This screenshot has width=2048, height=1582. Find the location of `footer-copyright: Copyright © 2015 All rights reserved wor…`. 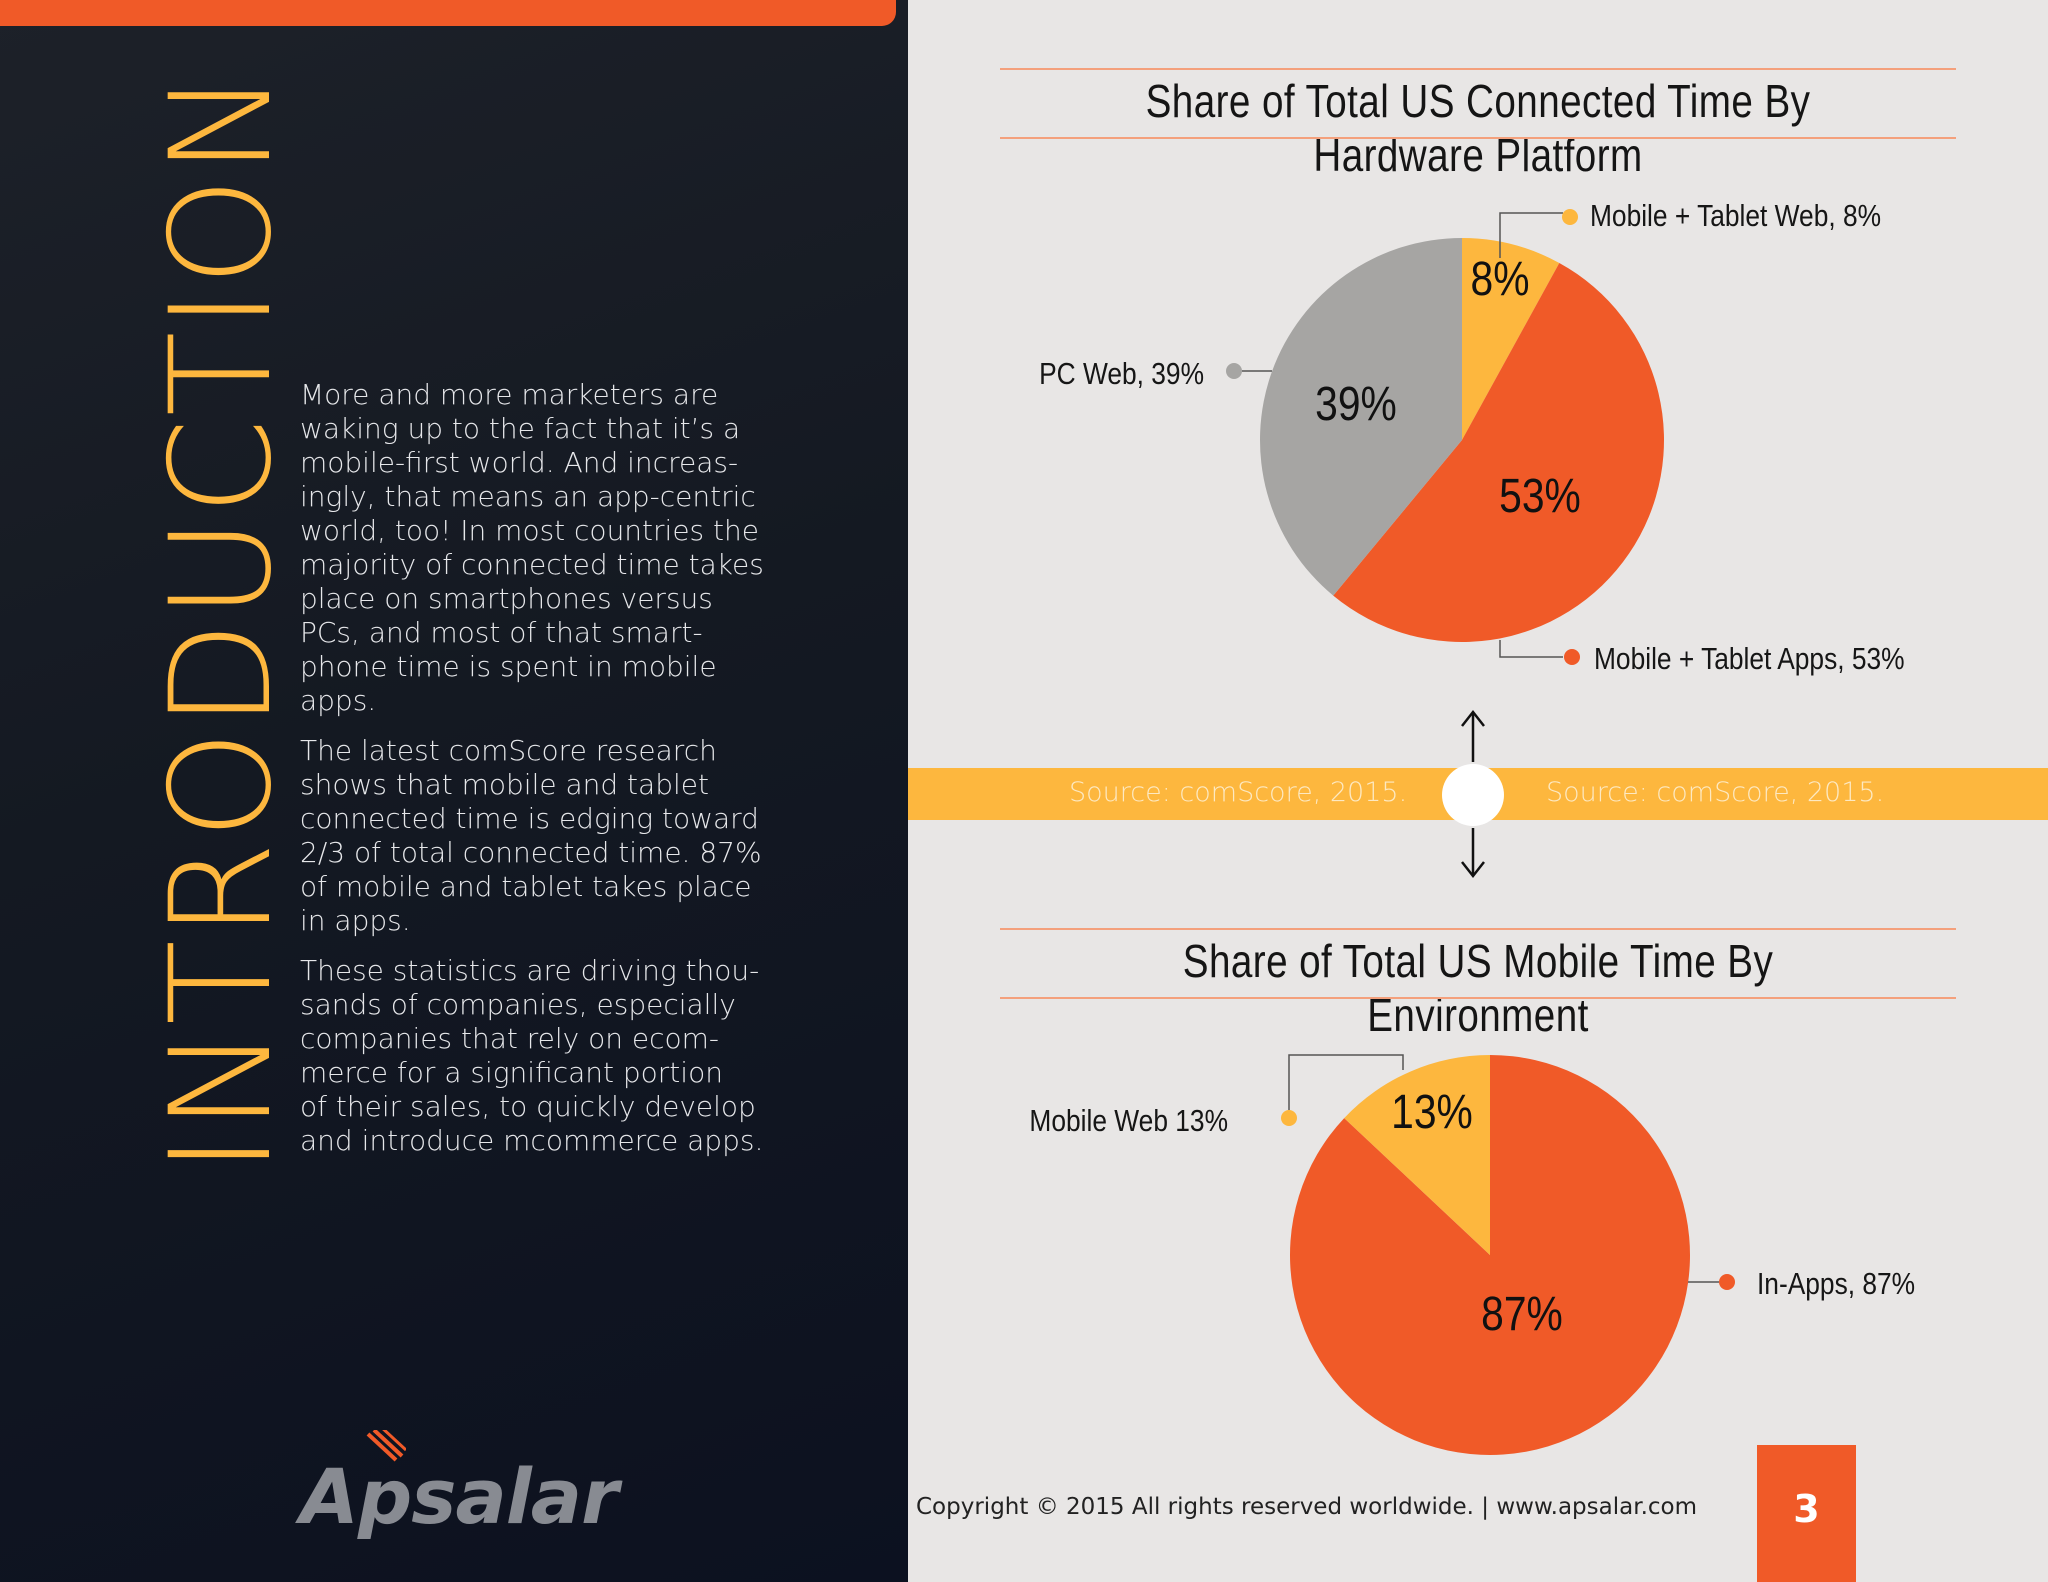

footer-copyright: Copyright © 2015 All rights reserved wor… is located at coordinates (1307, 1507).